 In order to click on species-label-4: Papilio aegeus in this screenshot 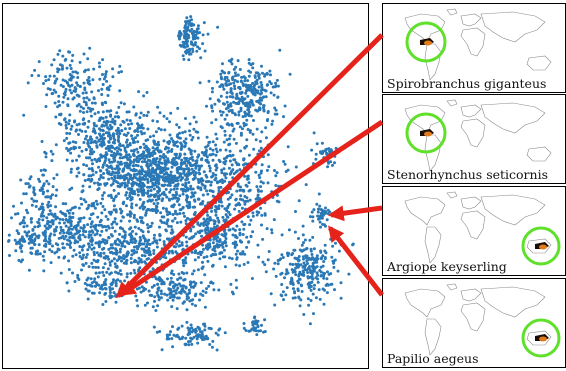, I will do `click(433, 358)`.